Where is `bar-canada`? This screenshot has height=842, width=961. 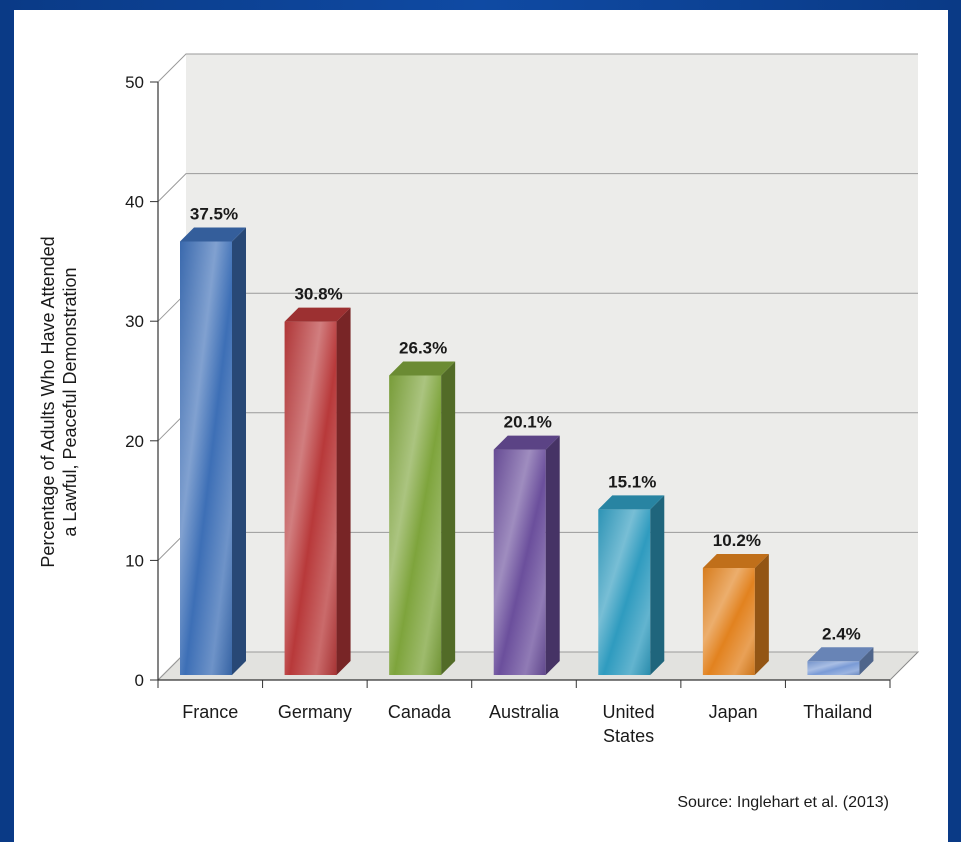 bar-canada is located at coordinates (422, 518).